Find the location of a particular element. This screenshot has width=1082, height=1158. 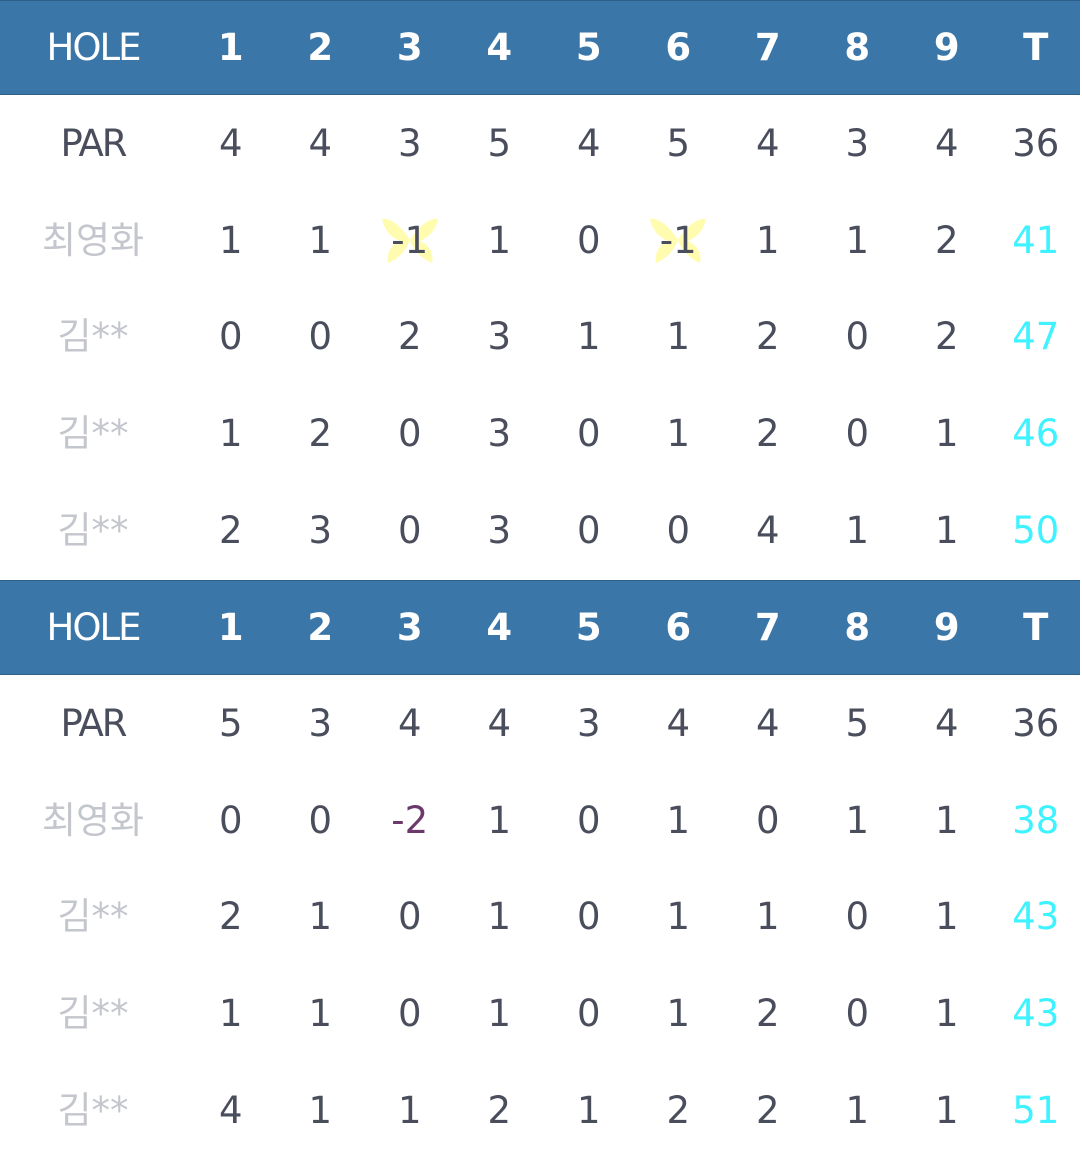

player-total: 47 is located at coordinates (1036, 337).